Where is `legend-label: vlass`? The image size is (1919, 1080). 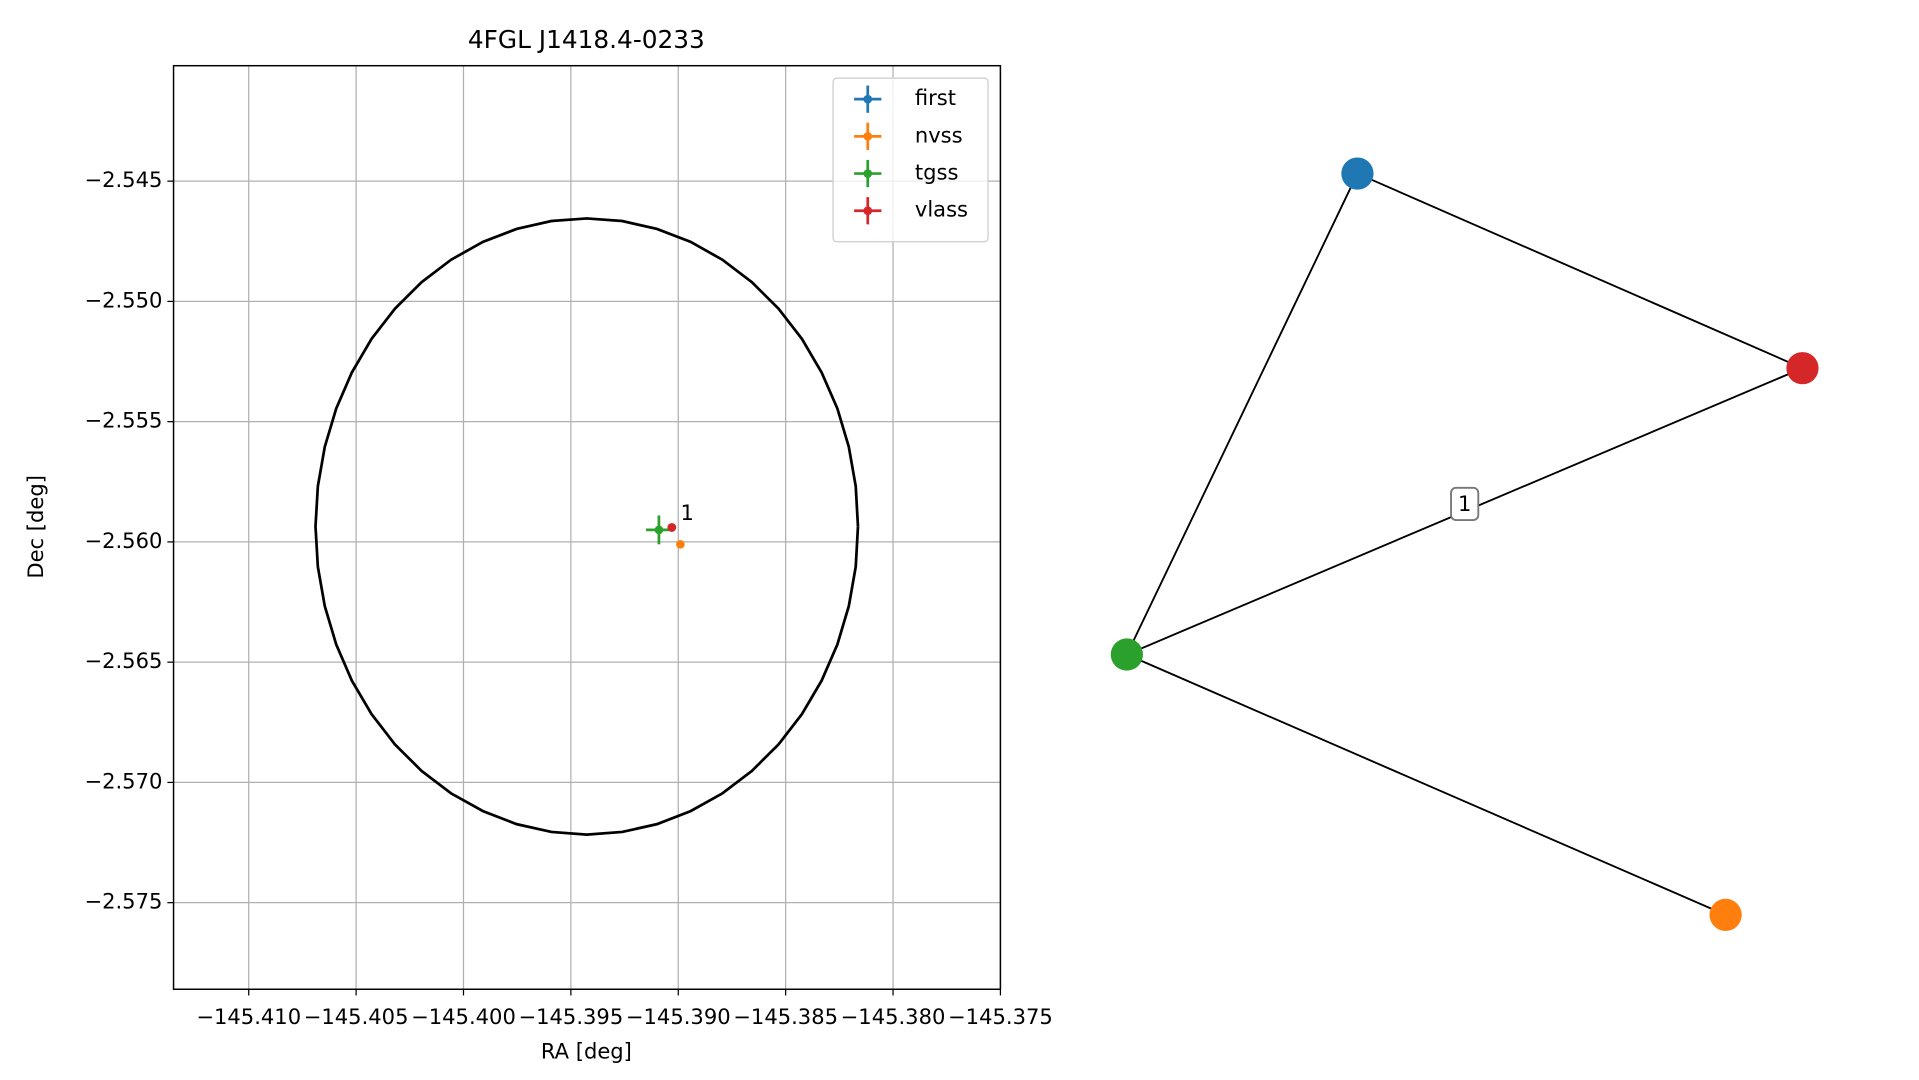
legend-label: vlass is located at coordinates (941, 209).